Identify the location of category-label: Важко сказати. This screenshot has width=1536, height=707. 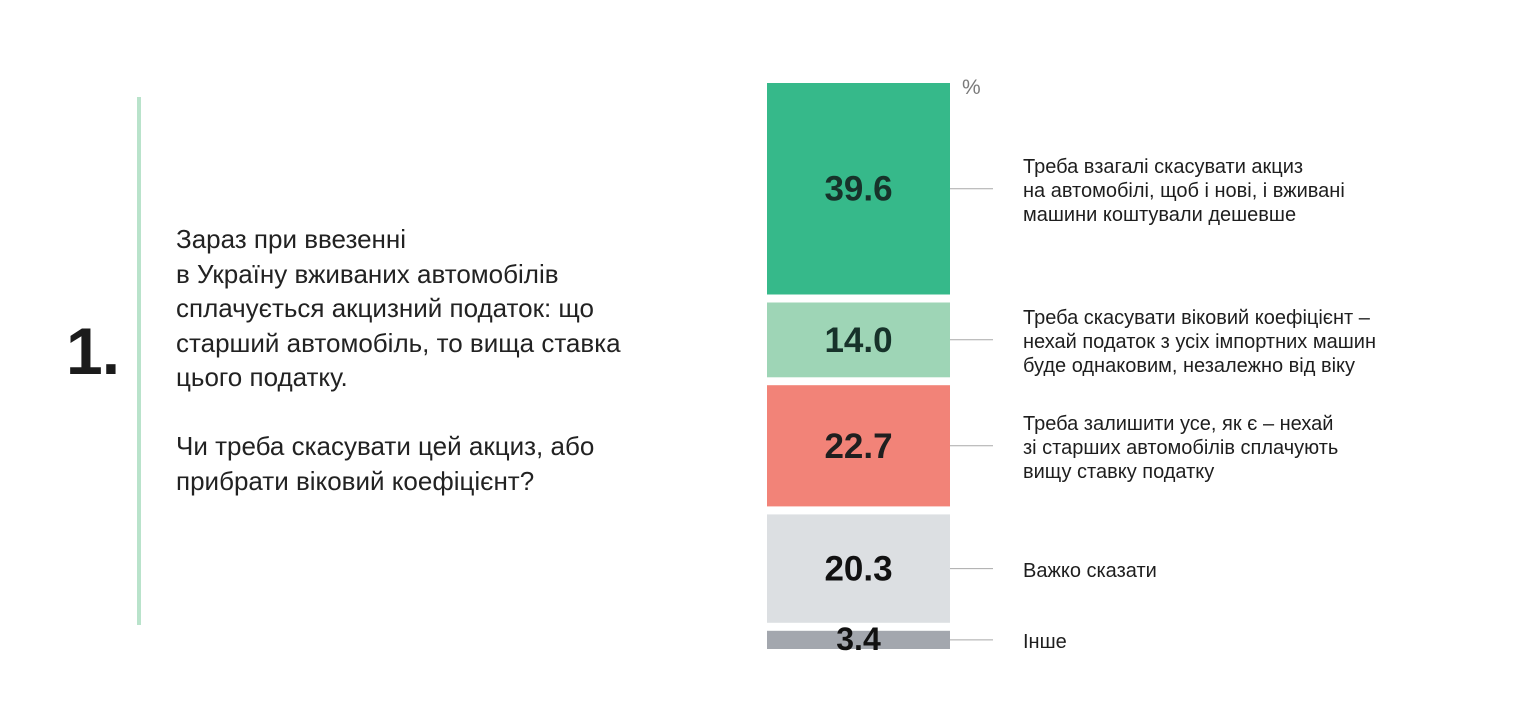
(1090, 570).